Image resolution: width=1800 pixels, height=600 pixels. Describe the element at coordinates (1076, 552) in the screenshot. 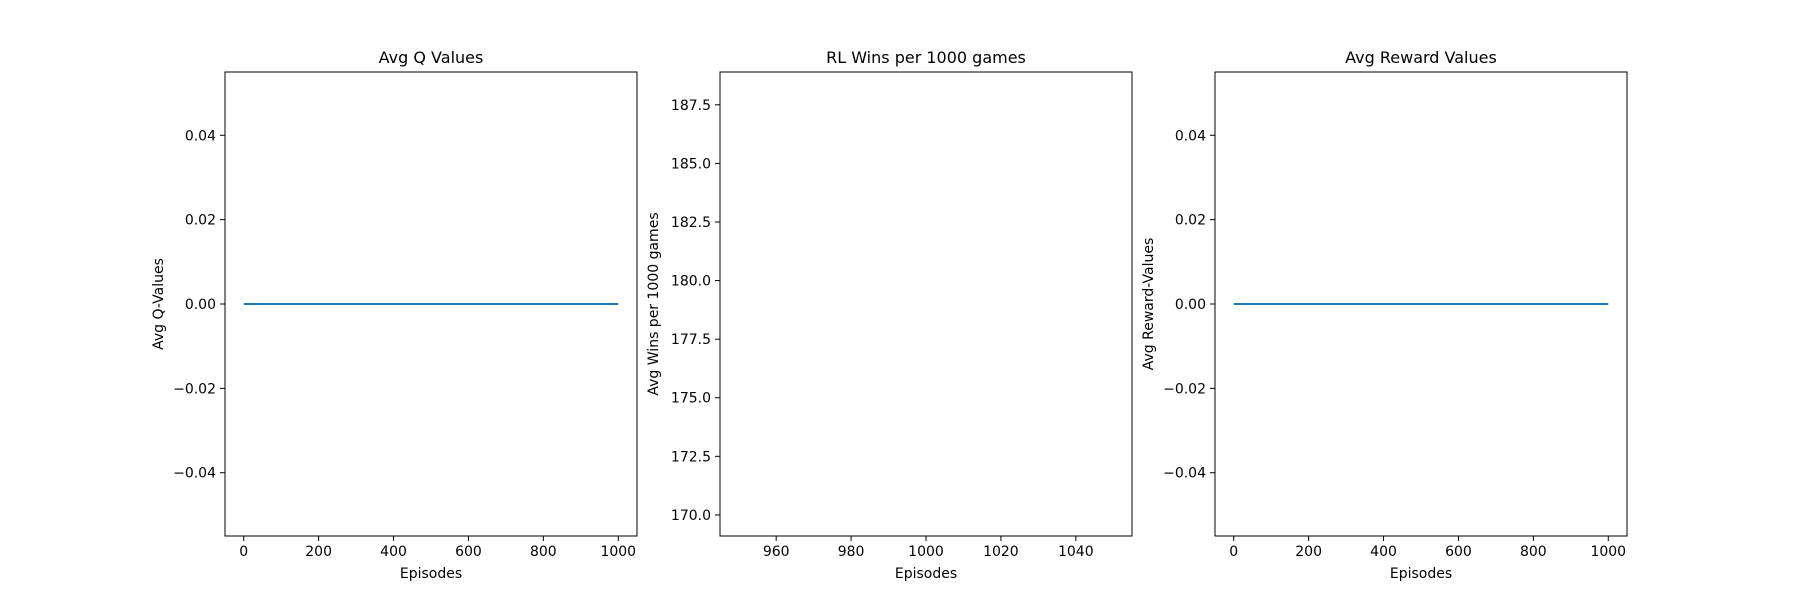

I see `x-tick-label: 1040` at that location.